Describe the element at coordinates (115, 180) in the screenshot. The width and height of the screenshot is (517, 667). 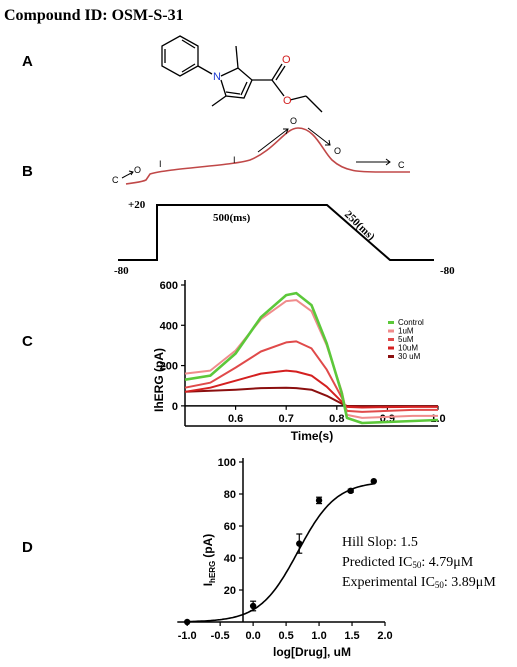
I see `markov-state-c1: C` at that location.